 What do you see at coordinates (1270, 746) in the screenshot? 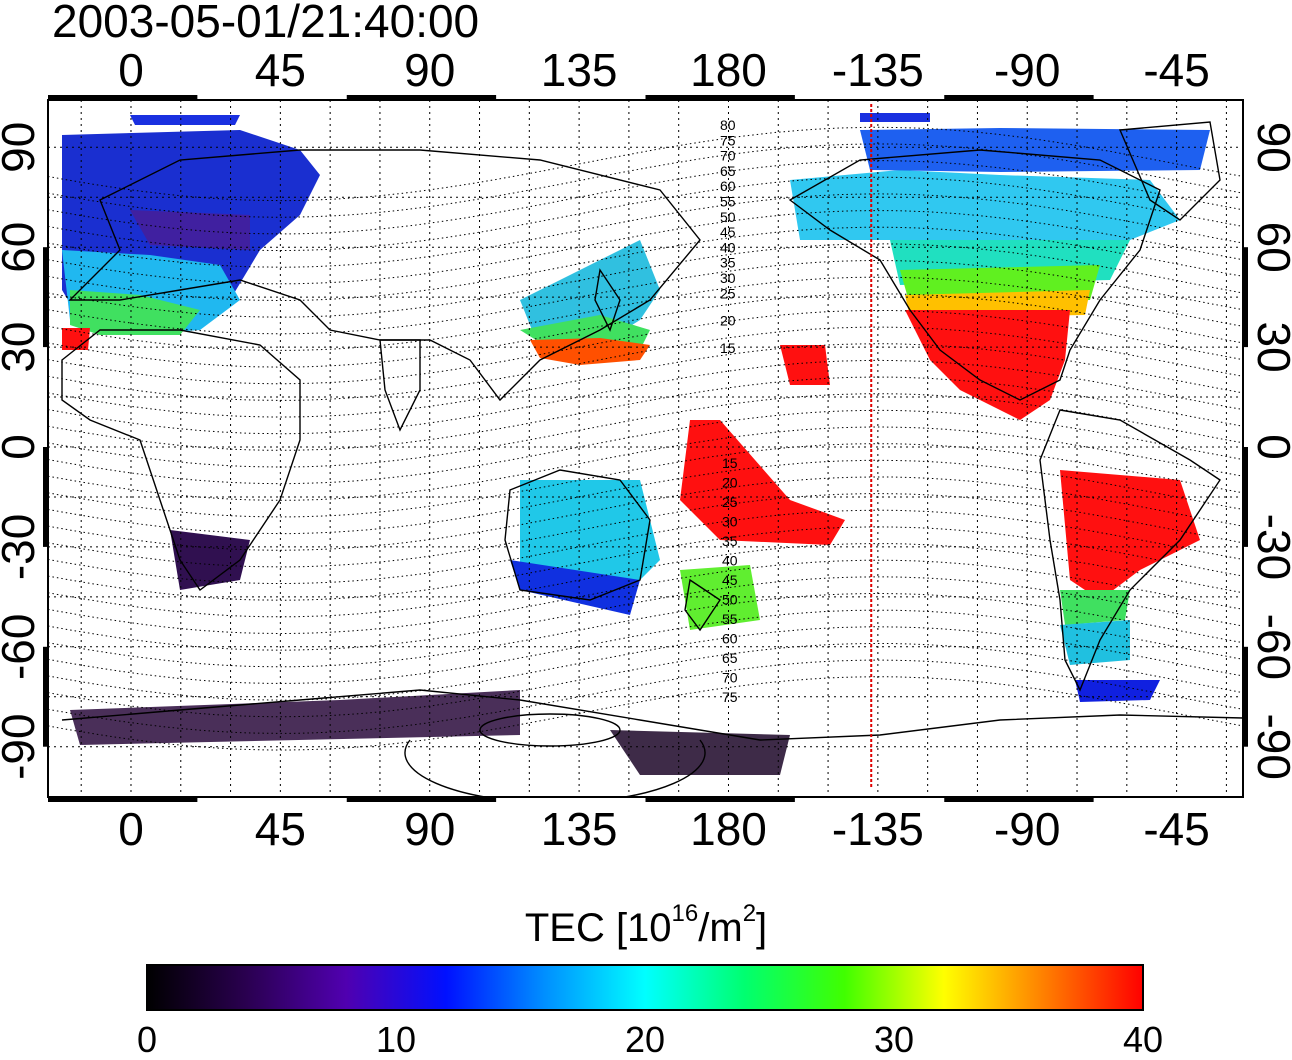
I see `lat-tick-label-right: -90` at bounding box center [1270, 746].